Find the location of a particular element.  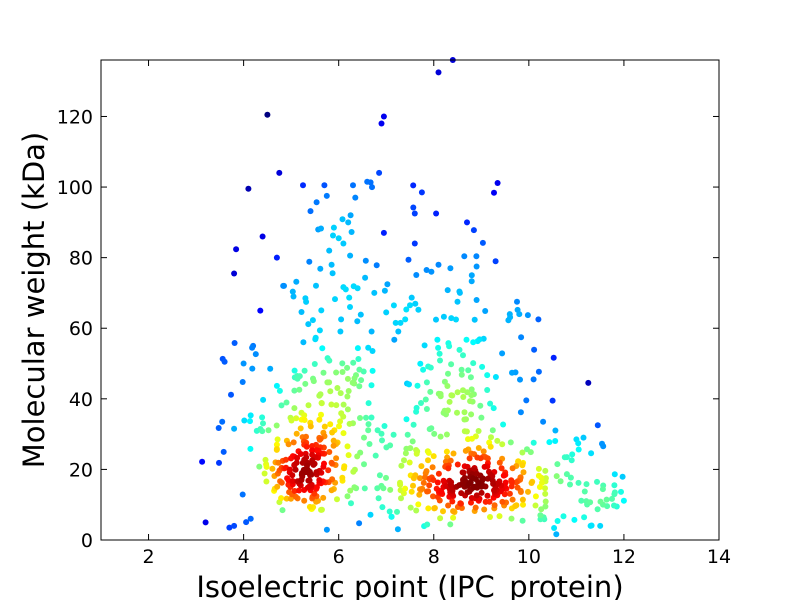

y-tick-label: 120 is located at coordinates (75, 117).